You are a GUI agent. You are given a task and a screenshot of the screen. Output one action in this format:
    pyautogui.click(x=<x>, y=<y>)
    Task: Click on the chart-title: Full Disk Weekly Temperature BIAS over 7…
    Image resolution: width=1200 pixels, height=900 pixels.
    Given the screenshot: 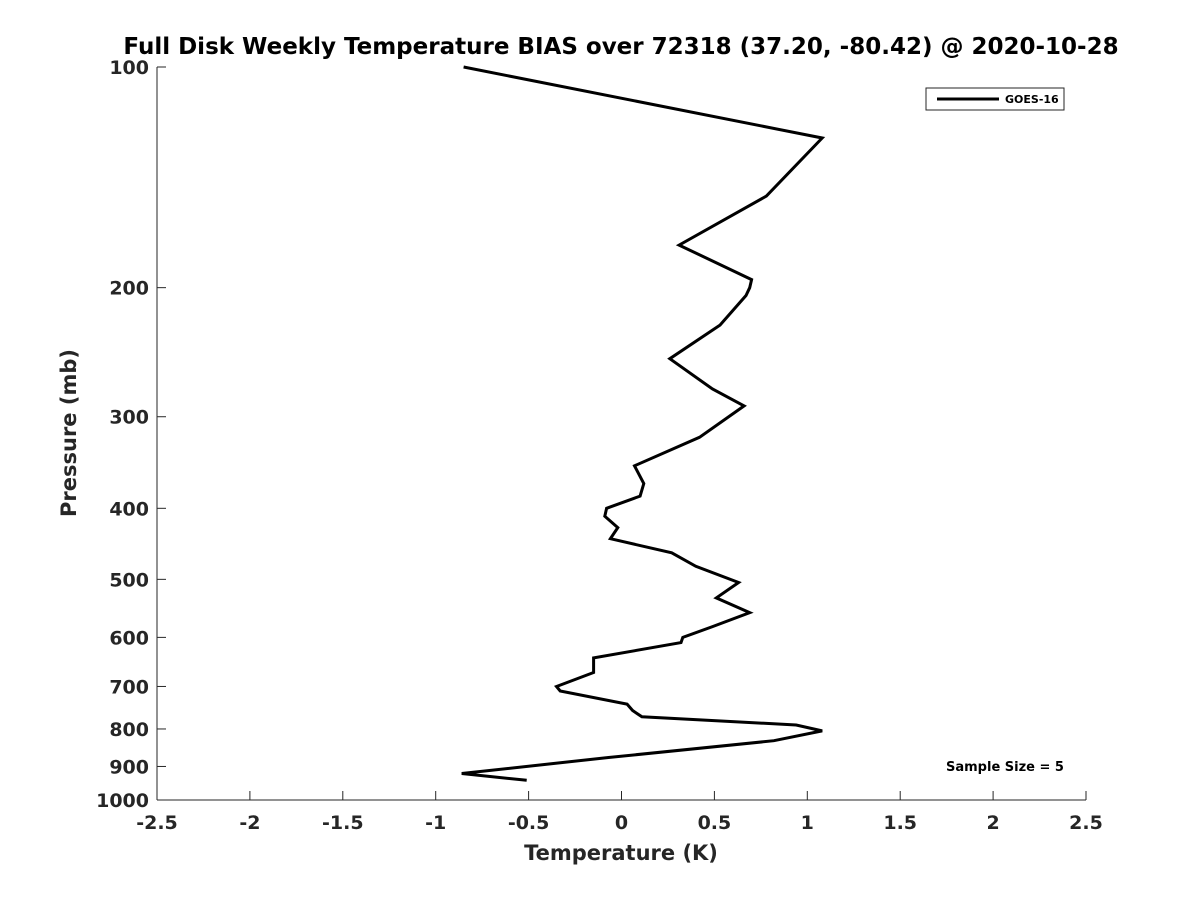 What is the action you would take?
    pyautogui.click(x=620, y=47)
    